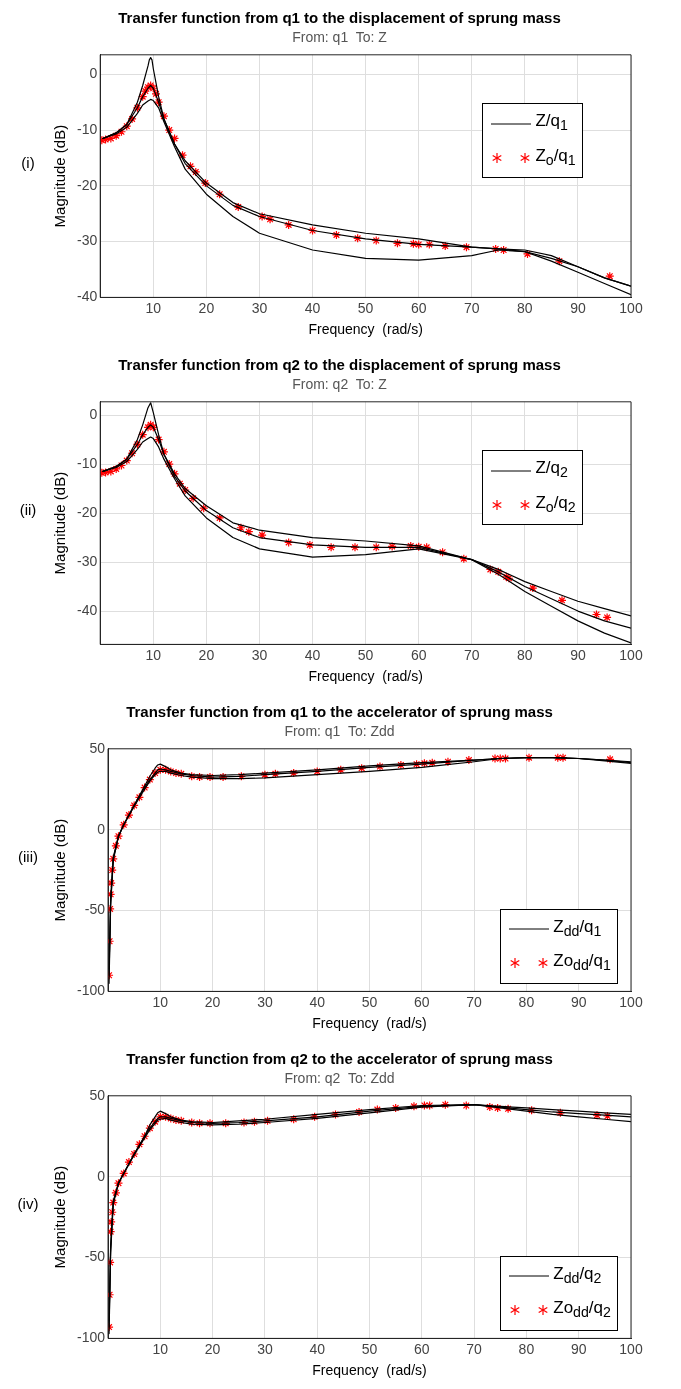 The width and height of the screenshot is (681, 1389). I want to click on chart-title: Transfer function from q1 to the accelerator of sprung mass, so click(339, 712).